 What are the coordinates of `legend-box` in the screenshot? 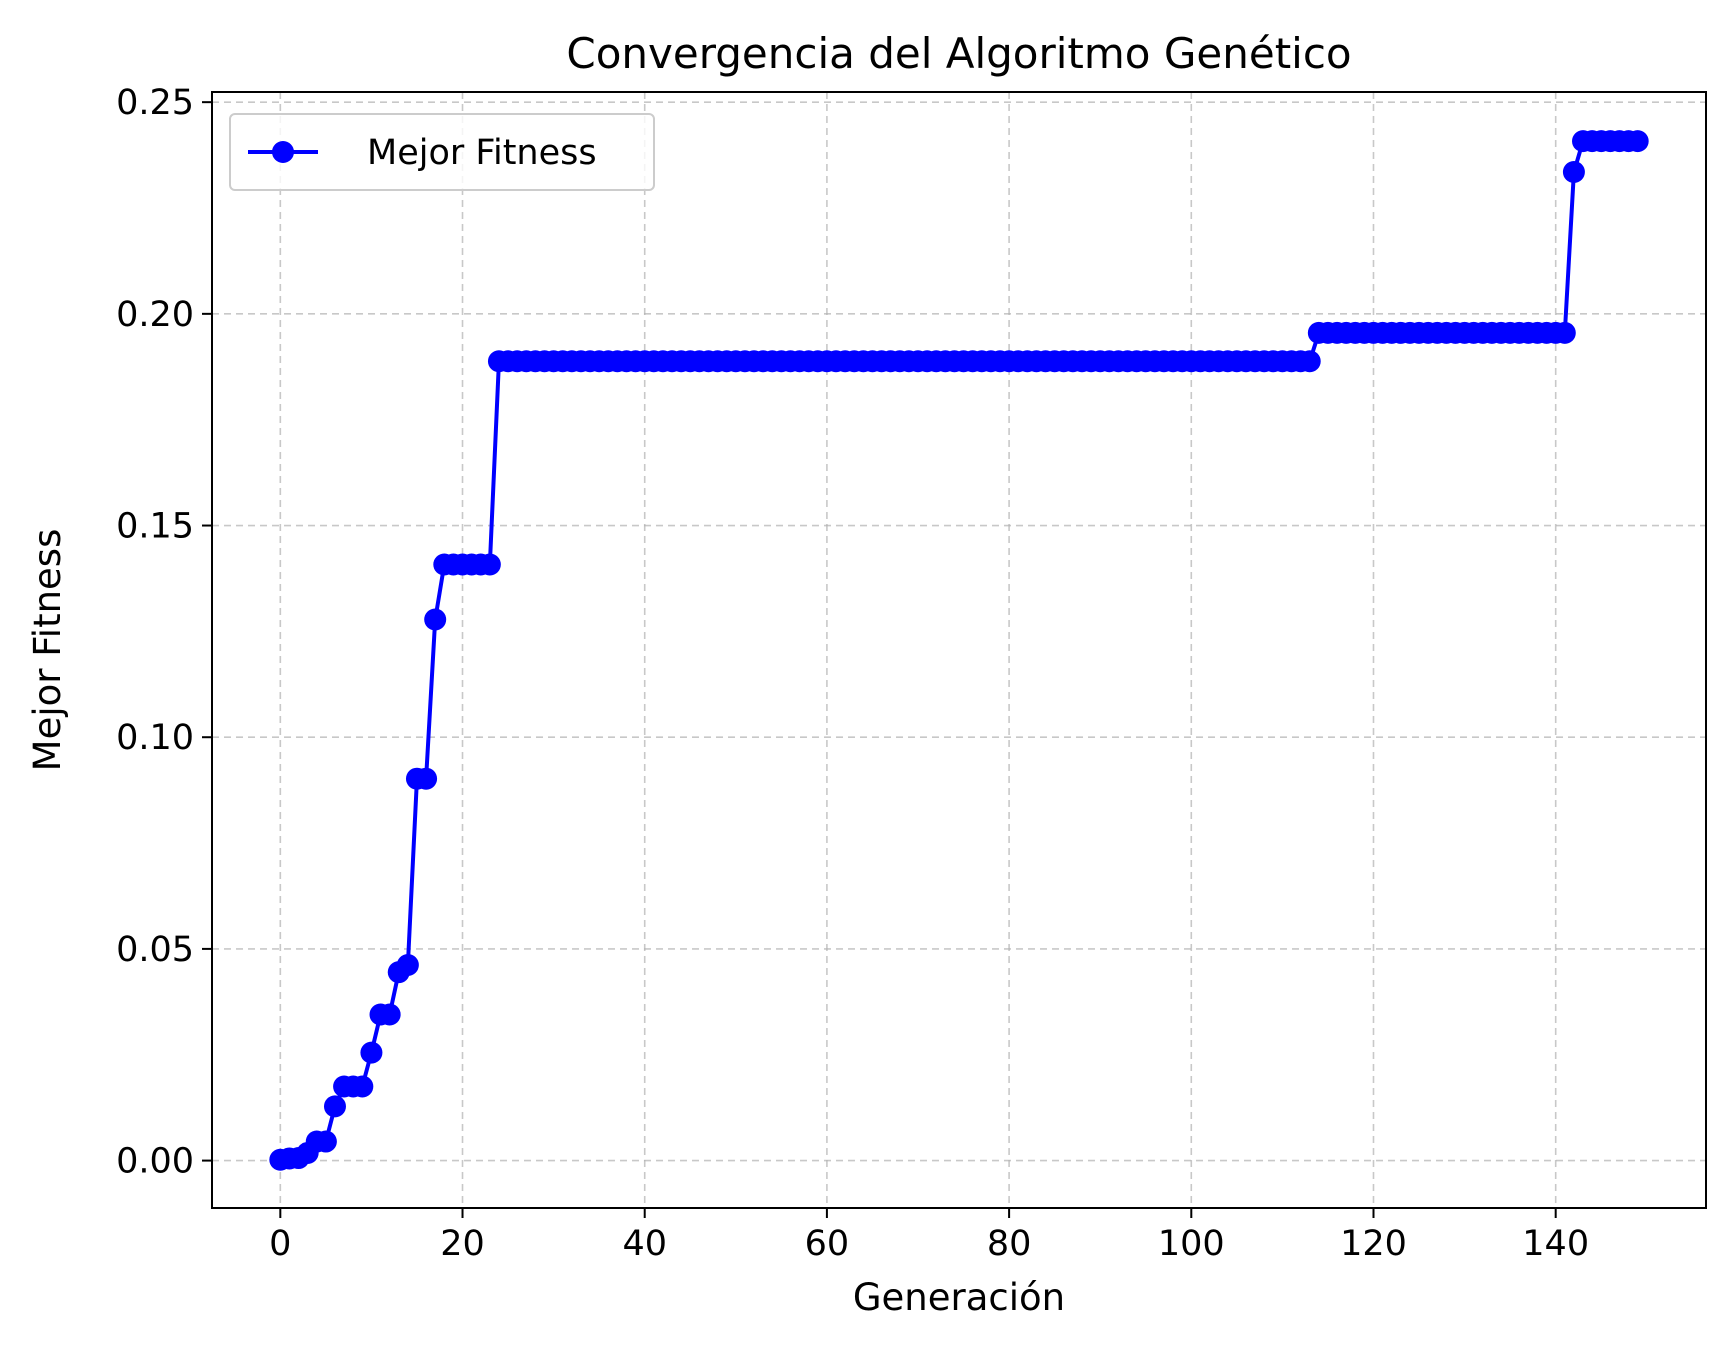 It's located at (442, 152).